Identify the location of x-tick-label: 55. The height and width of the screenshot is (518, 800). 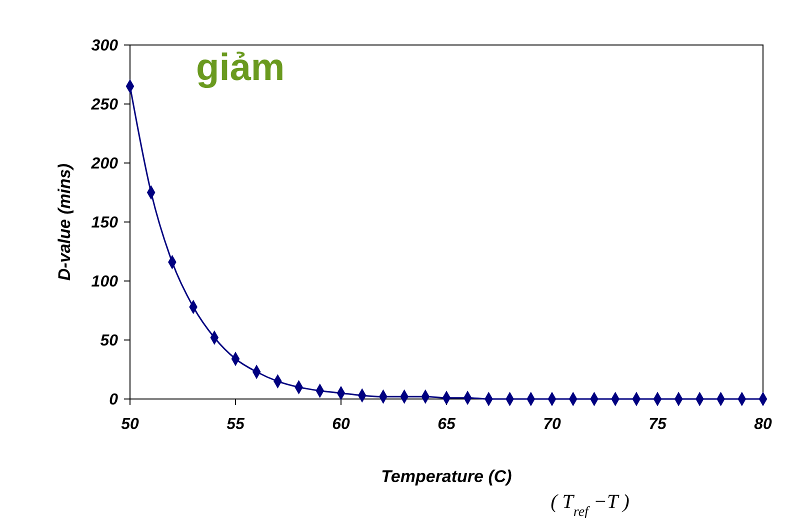
(236, 424).